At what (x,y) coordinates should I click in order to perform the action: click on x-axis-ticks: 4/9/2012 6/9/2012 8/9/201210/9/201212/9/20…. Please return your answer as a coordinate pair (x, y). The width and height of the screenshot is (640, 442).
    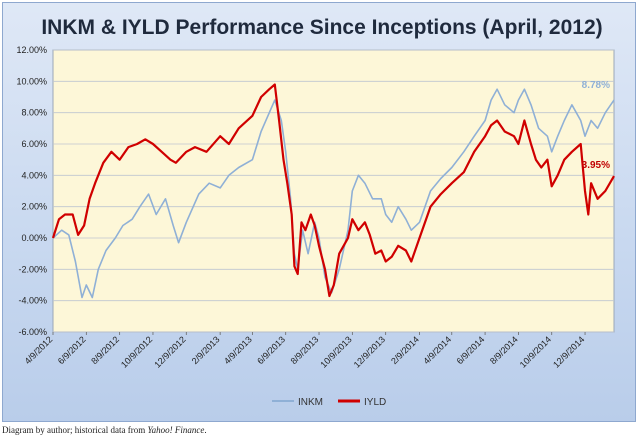
    Looking at the image, I should click on (304, 351).